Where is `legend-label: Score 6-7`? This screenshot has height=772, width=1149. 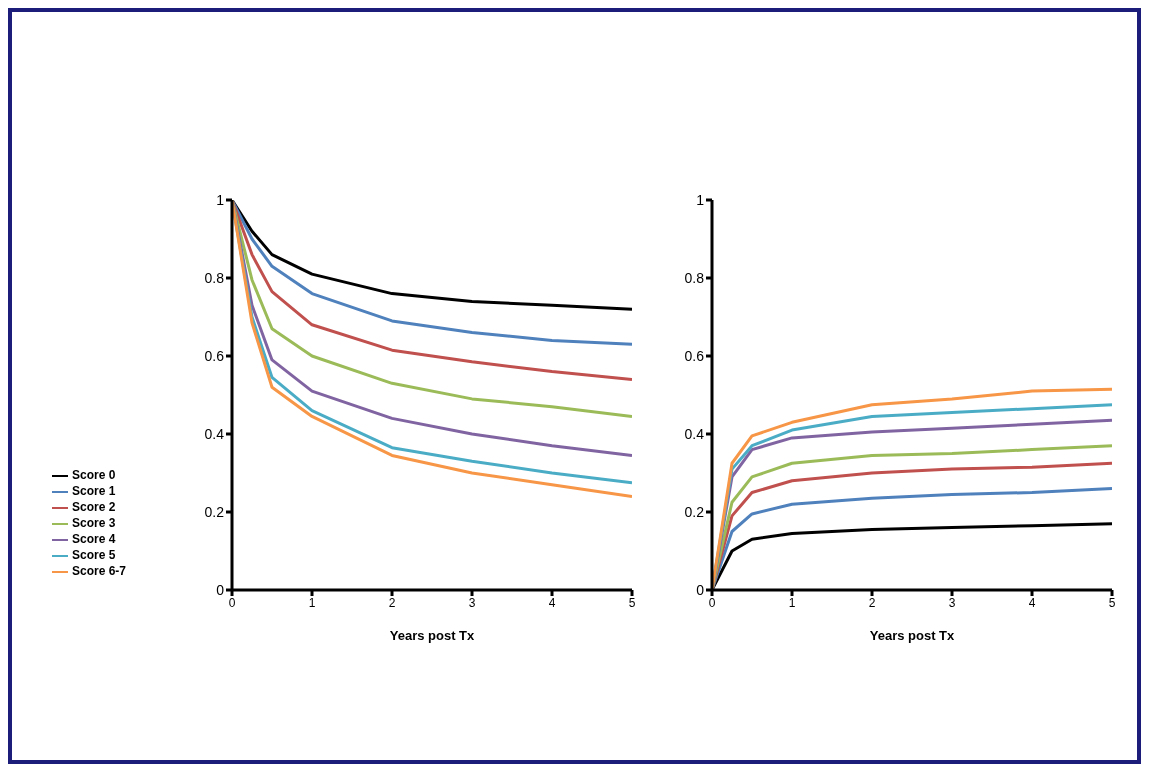
legend-label: Score 6-7 is located at coordinates (99, 571).